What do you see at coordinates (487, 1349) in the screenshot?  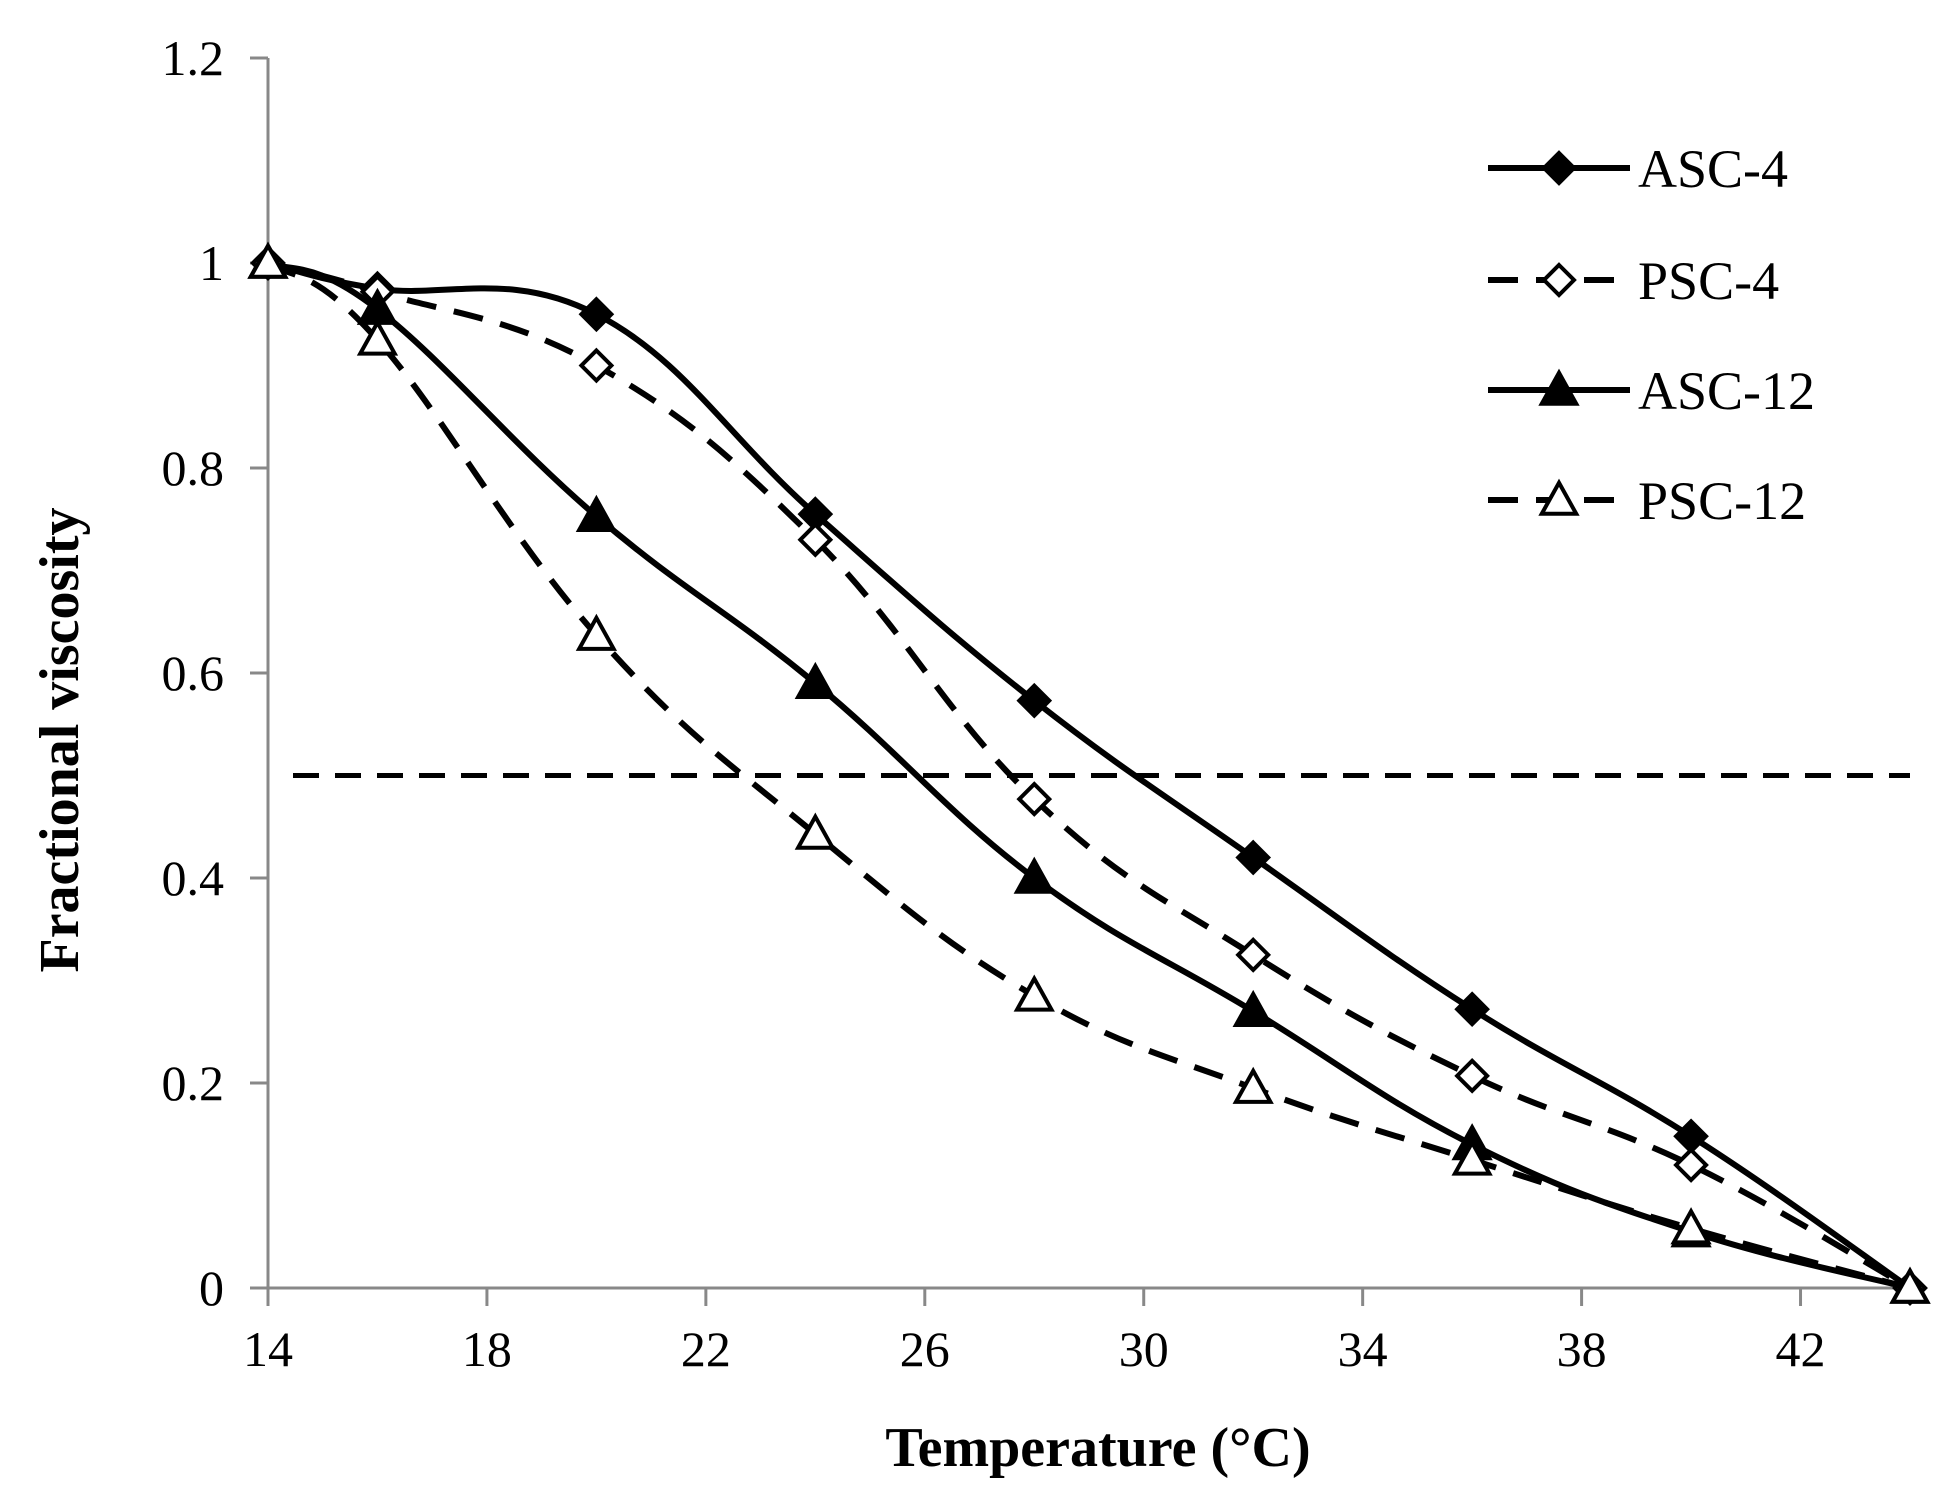 I see `x-tick-label: 18` at bounding box center [487, 1349].